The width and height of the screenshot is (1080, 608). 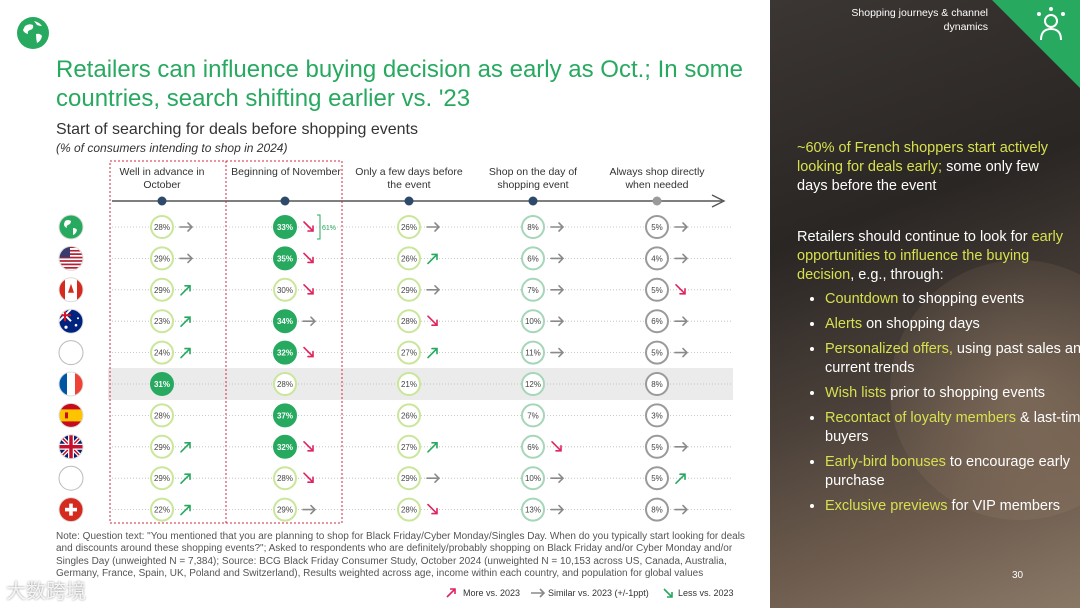 What do you see at coordinates (492, 593) in the screenshot?
I see `legend-more: More vs. 2023` at bounding box center [492, 593].